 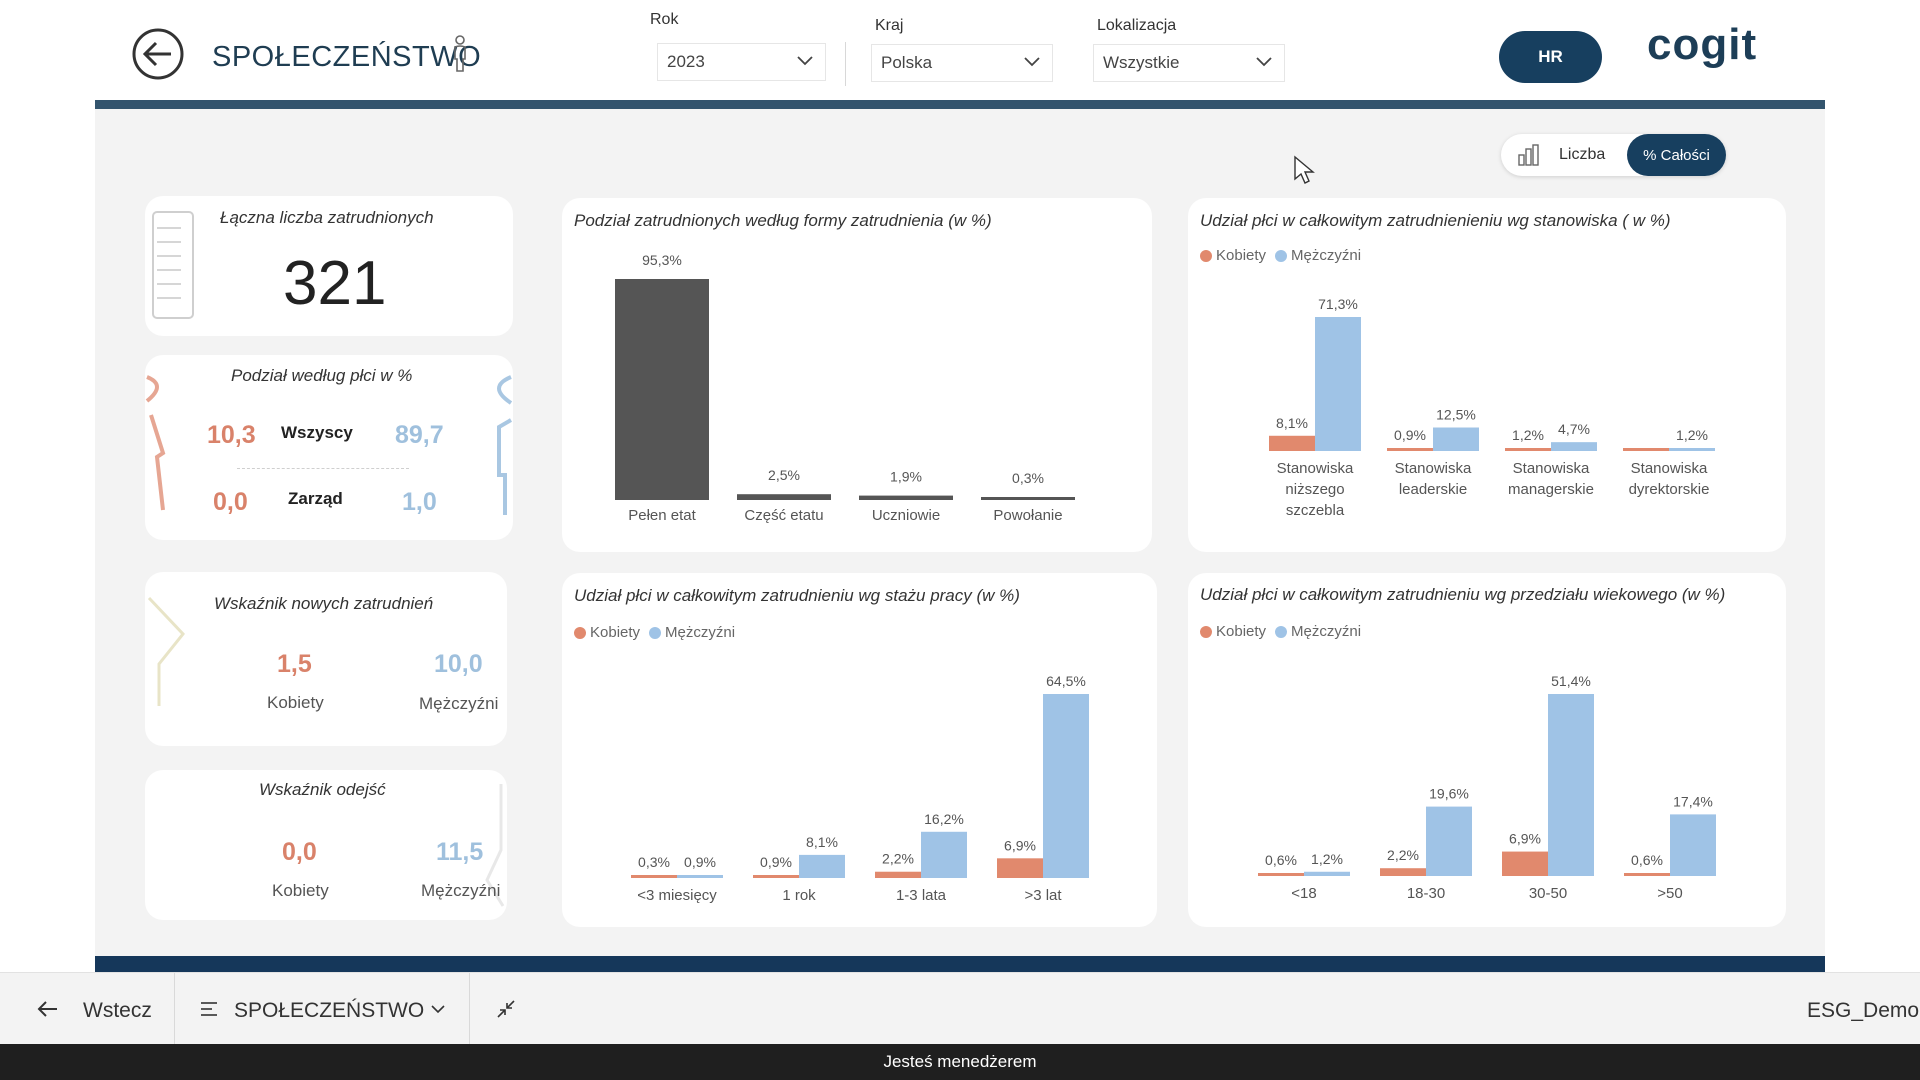 What do you see at coordinates (898, 859) in the screenshot?
I see `data-label-female-2: 2,2%` at bounding box center [898, 859].